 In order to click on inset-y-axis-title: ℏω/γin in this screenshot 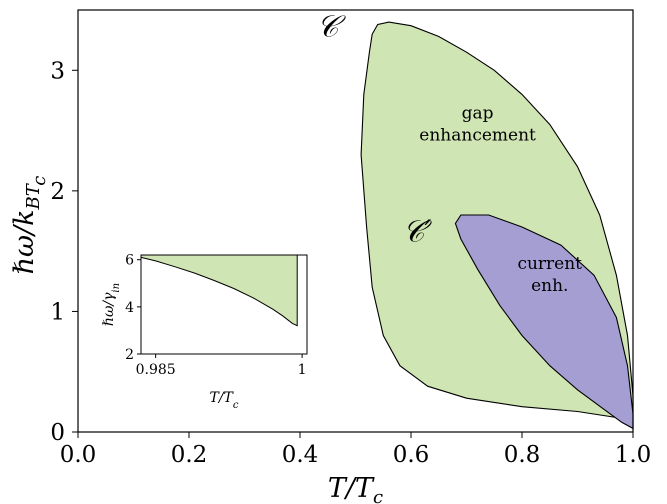, I will do `click(111, 304)`.